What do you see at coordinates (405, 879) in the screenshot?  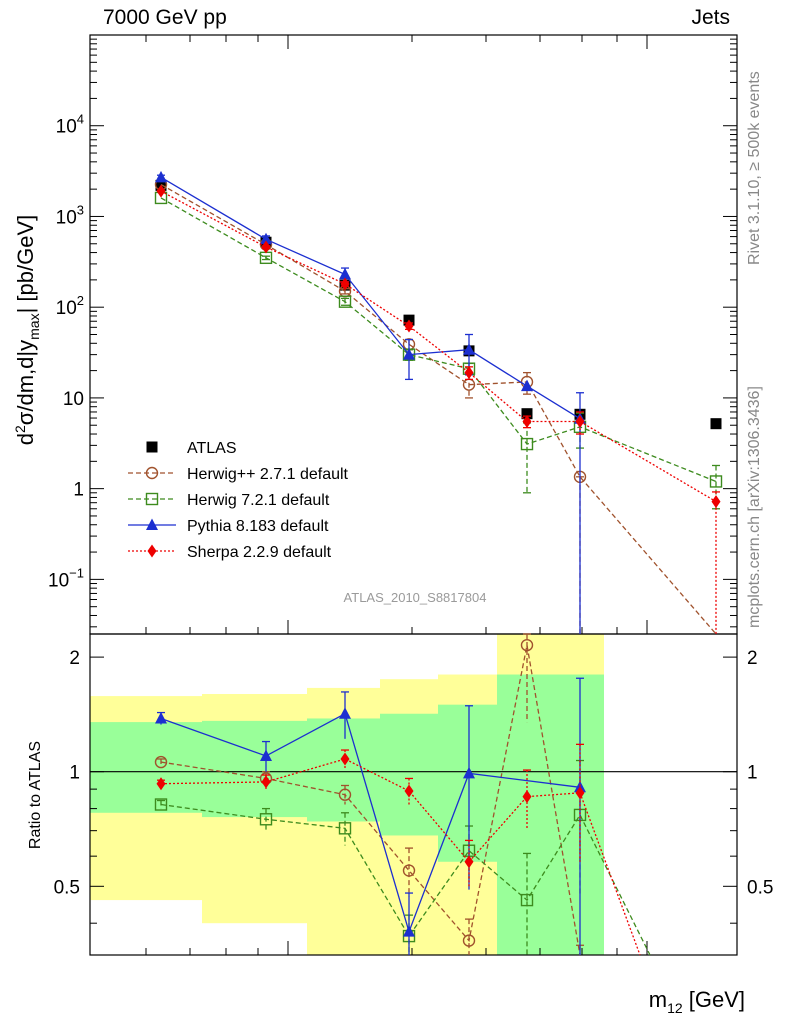 I see `herwig7-ratio-line` at bounding box center [405, 879].